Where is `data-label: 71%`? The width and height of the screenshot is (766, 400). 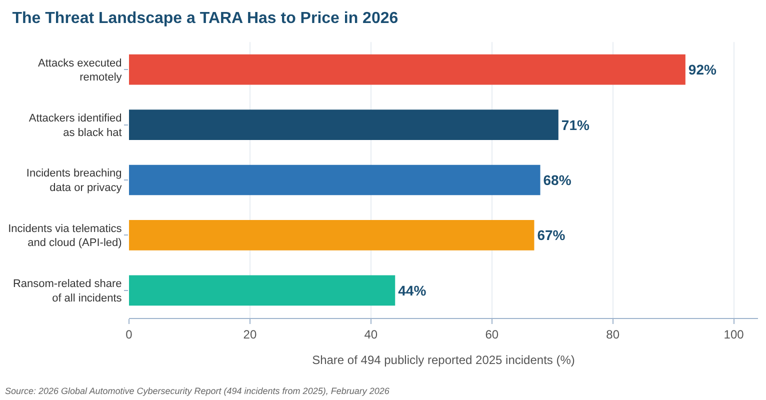 data-label: 71% is located at coordinates (575, 124).